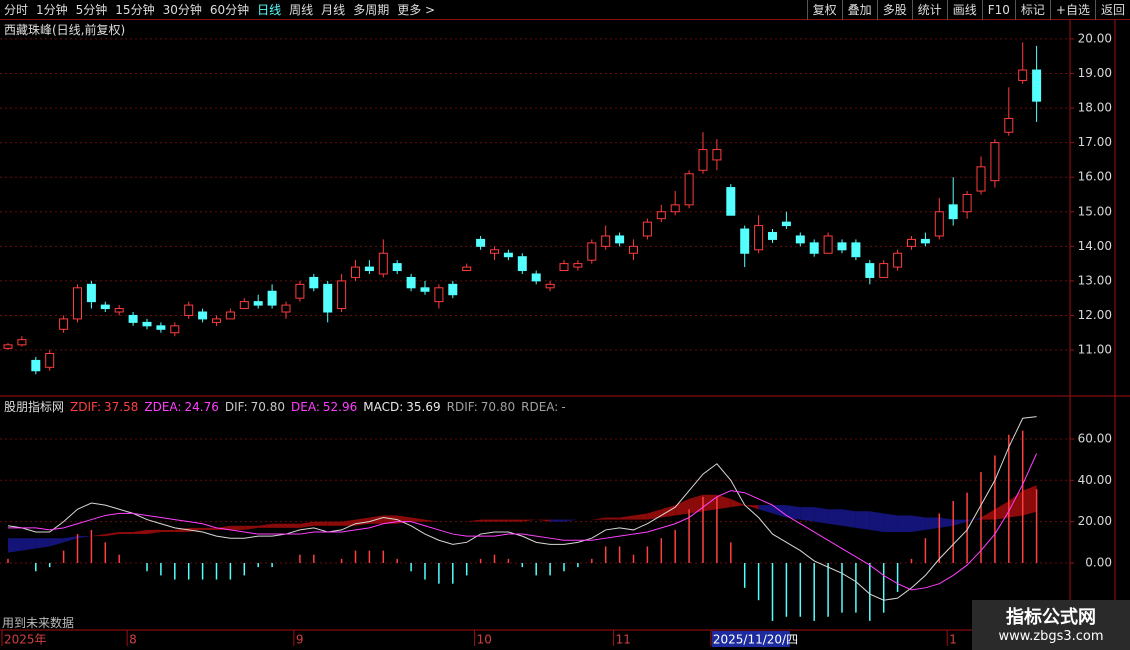  Describe the element at coordinates (1095, 438) in the screenshot. I see `y-tick-label: 60.00` at that location.